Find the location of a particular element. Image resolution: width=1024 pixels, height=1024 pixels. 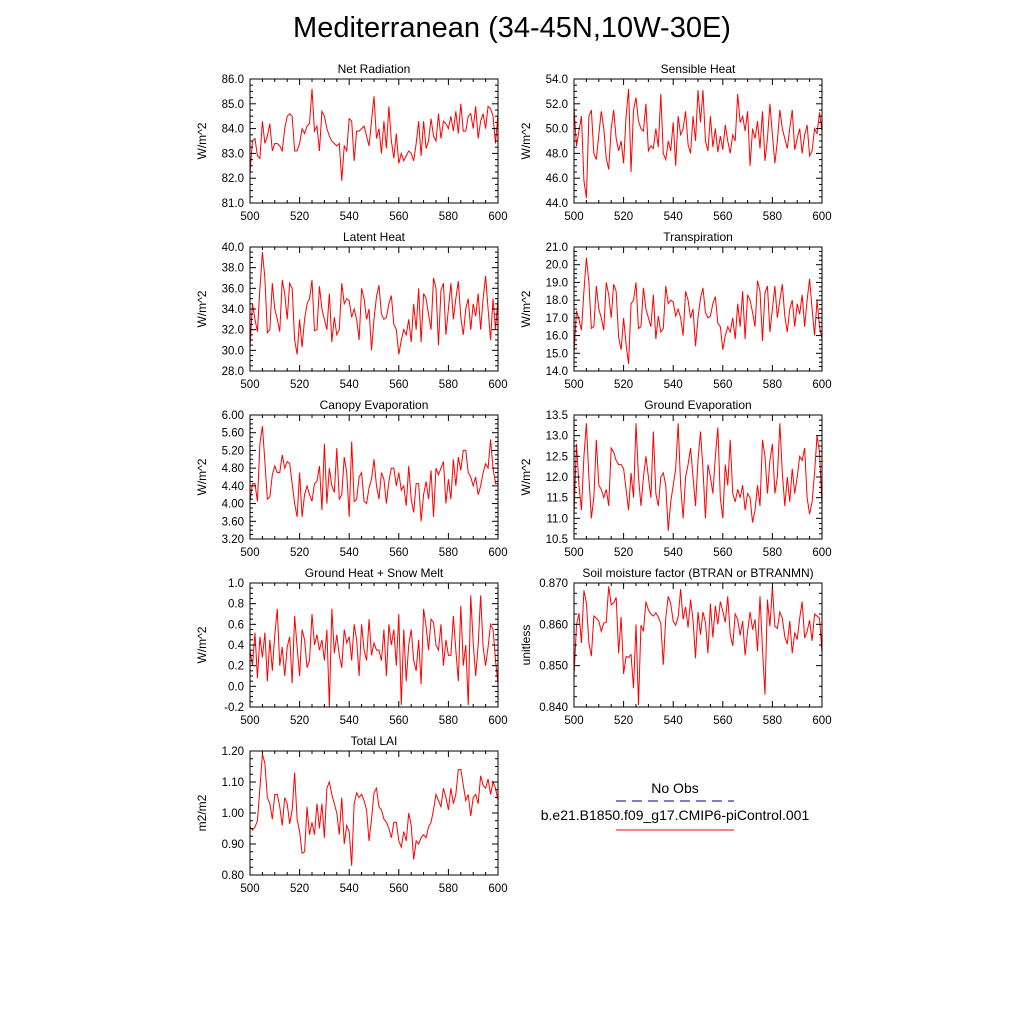

y-tick-label: 84.0 is located at coordinates (233, 130).